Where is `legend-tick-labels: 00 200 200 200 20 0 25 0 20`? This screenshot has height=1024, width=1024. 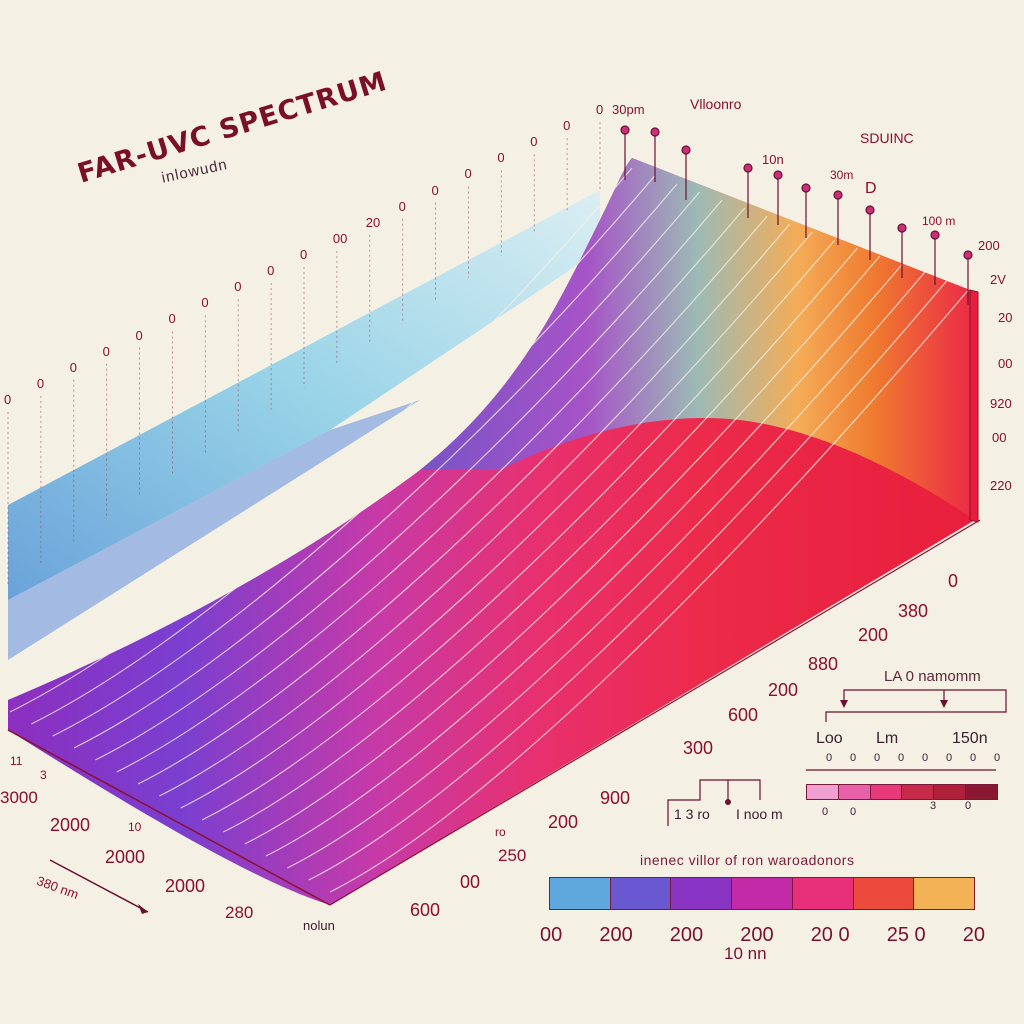
legend-tick-labels: 00 200 200 200 20 0 25 0 20 is located at coordinates (762, 935).